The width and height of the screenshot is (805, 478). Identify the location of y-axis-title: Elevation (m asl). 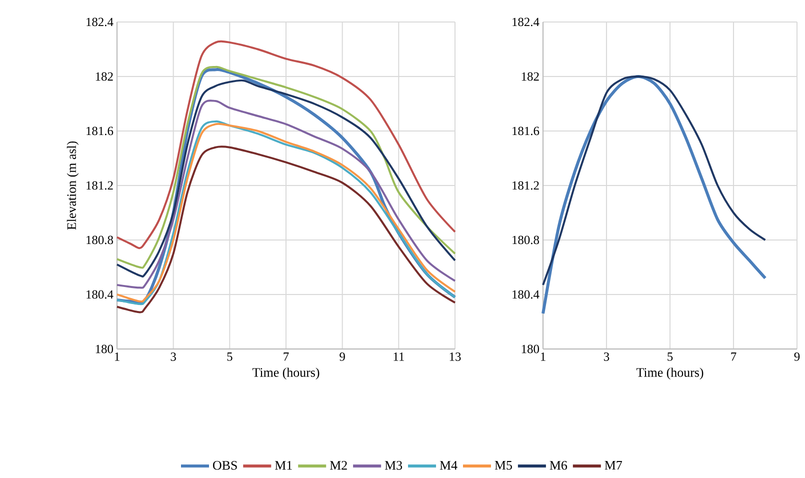
(72, 185).